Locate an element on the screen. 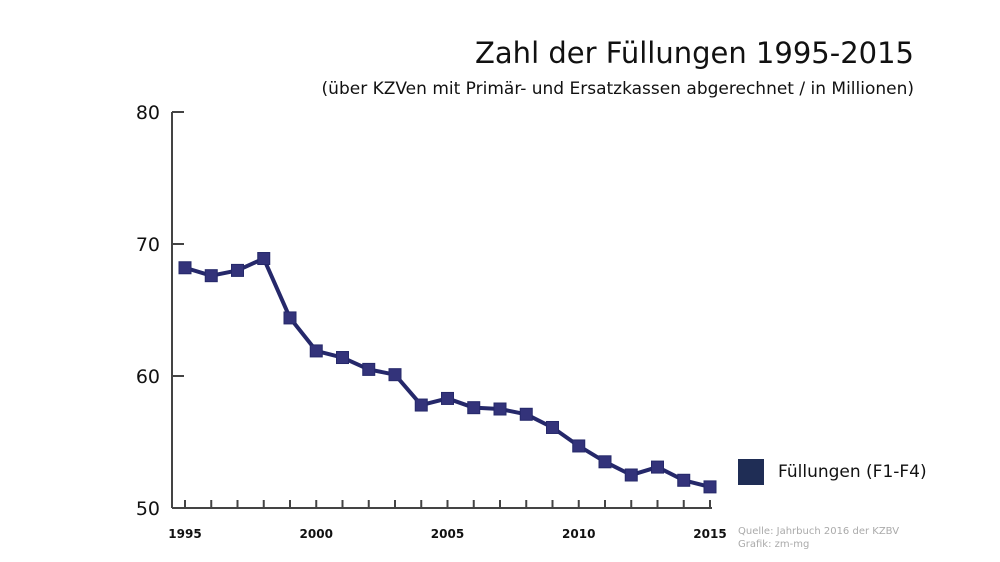  x-tick-label: 2000 is located at coordinates (316, 534).